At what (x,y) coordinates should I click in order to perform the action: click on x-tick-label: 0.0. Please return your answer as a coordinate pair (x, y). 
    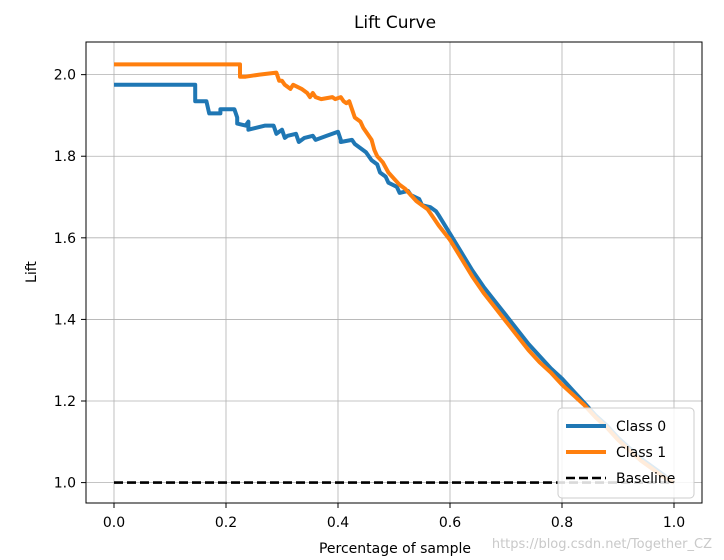
    Looking at the image, I should click on (114, 523).